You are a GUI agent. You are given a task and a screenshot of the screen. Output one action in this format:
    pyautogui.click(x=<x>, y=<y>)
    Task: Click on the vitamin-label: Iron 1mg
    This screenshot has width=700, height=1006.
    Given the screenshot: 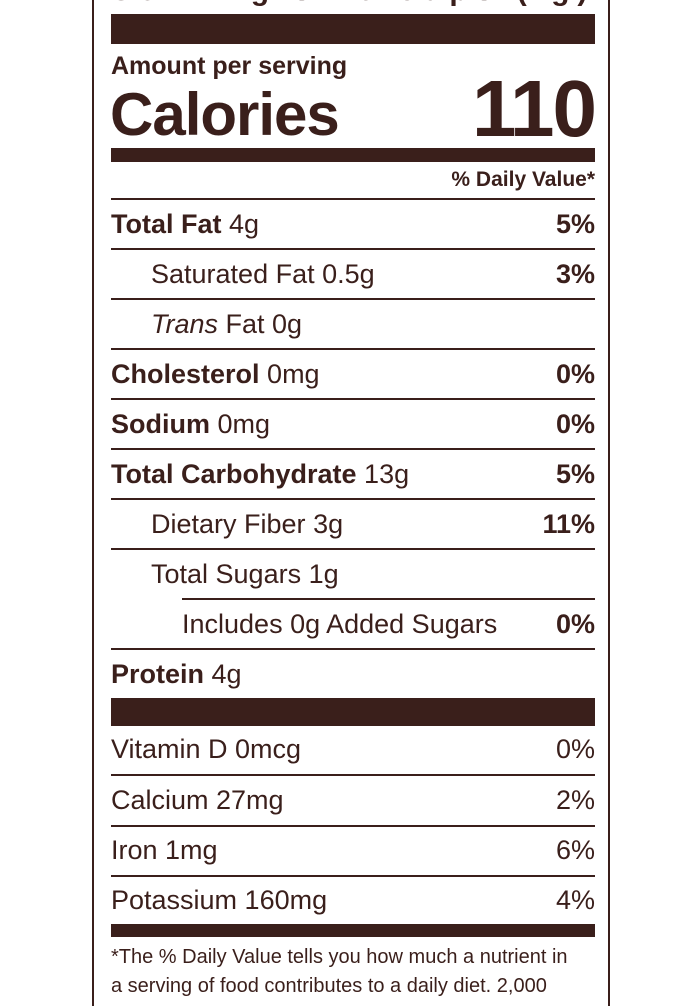 What is the action you would take?
    pyautogui.click(x=164, y=850)
    